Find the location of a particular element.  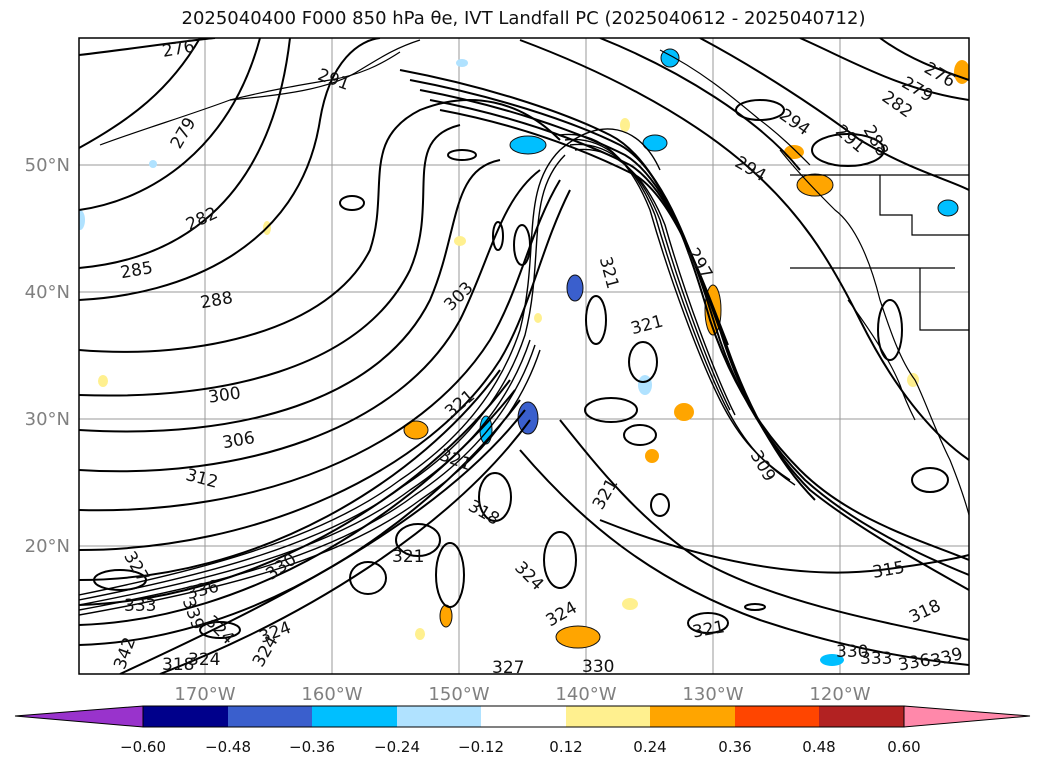

lon-label-120w: 120°W is located at coordinates (839, 694).